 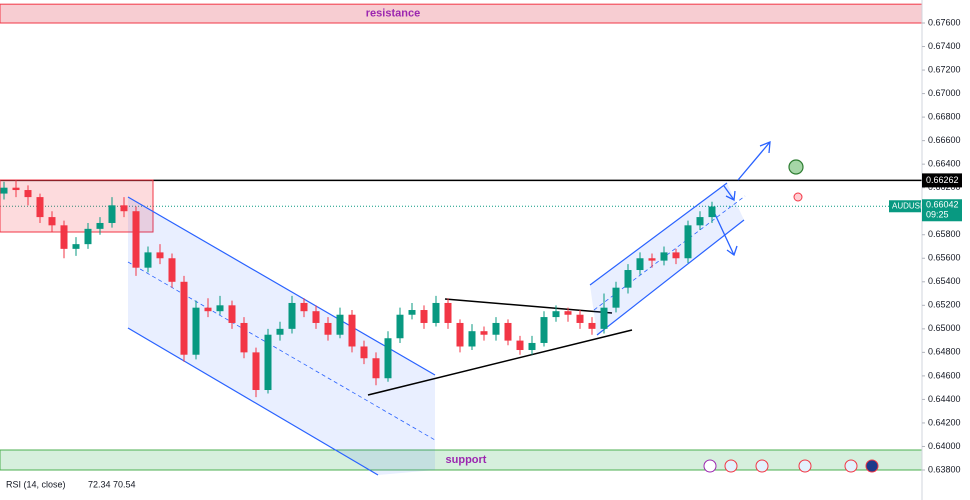 I want to click on event-icons, so click(x=791, y=466).